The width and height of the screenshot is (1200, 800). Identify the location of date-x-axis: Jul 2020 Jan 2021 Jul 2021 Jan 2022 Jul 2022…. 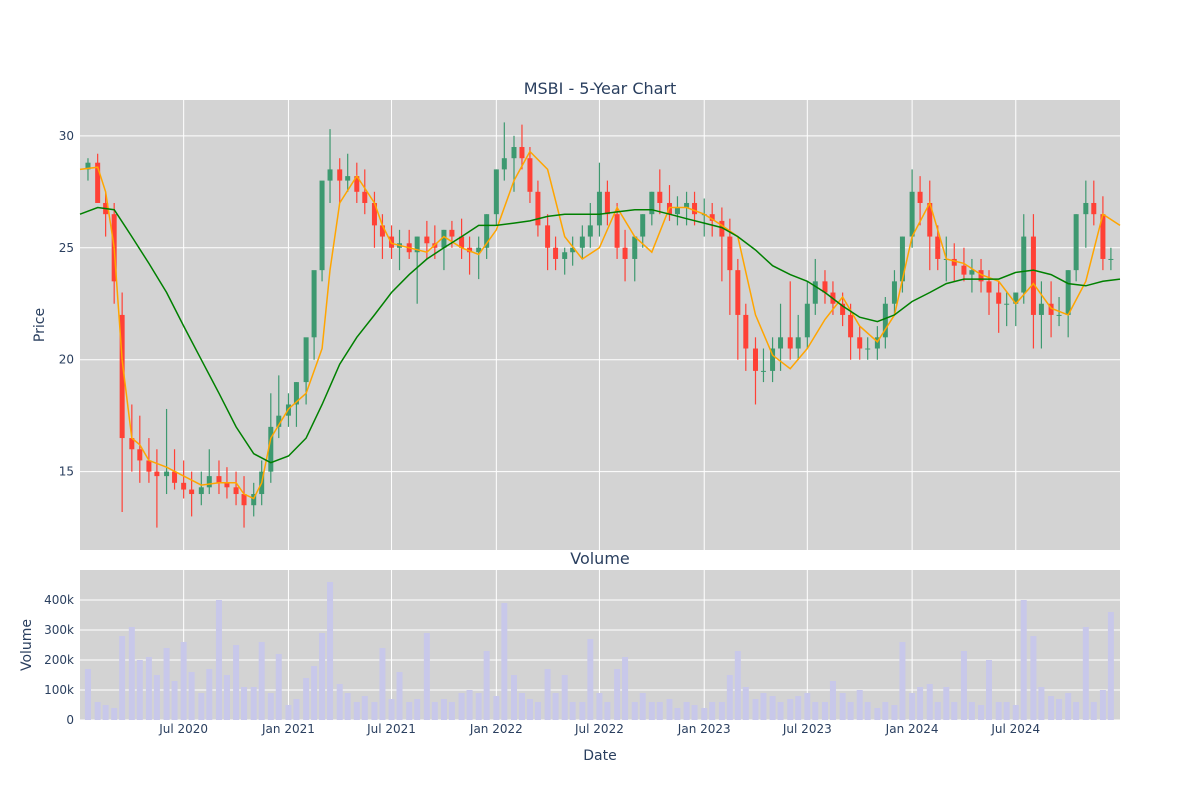
(599, 729).